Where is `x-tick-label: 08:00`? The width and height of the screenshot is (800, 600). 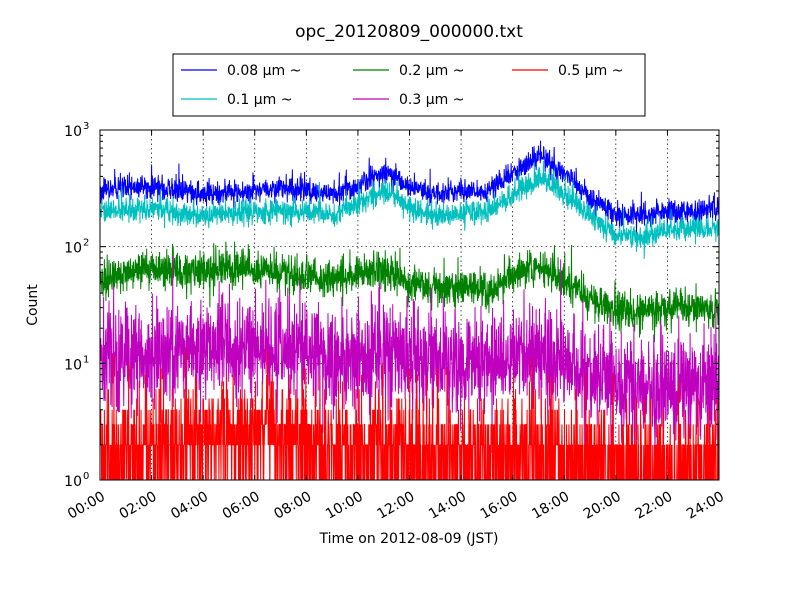
x-tick-label: 08:00 is located at coordinates (292, 506).